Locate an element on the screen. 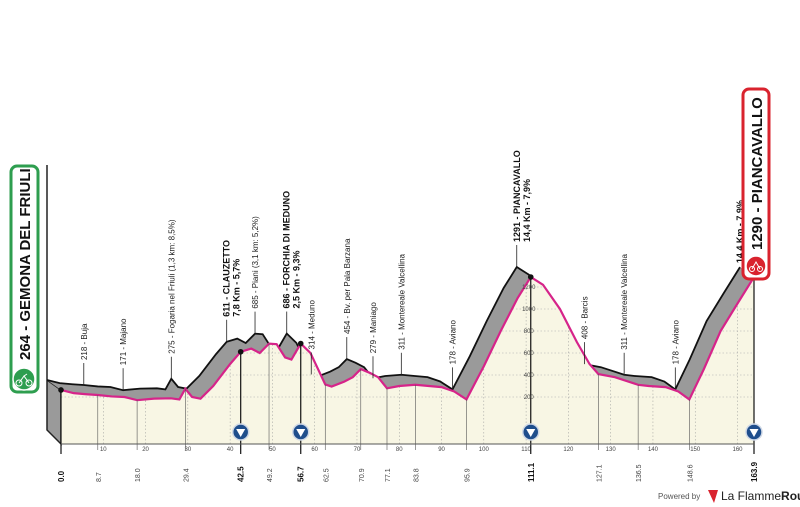 The image size is (800, 507). km-point-label: 163.9 is located at coordinates (754, 471).